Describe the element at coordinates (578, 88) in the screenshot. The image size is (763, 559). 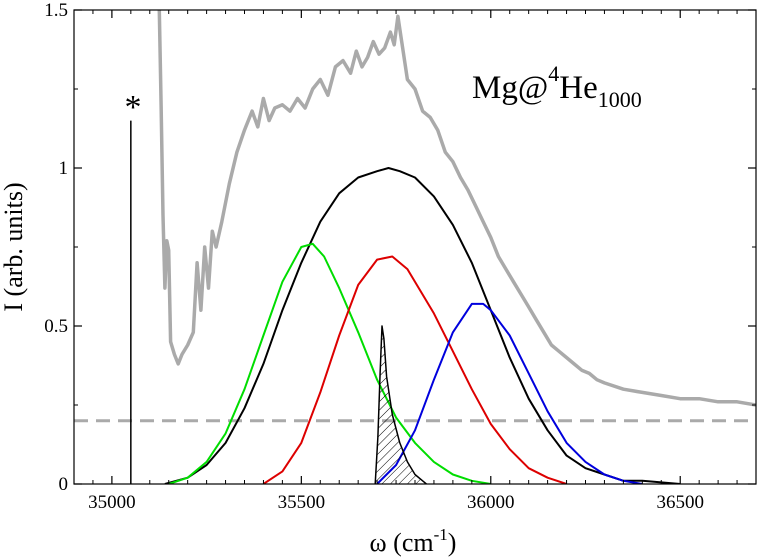
I see `annotation-element: He` at that location.